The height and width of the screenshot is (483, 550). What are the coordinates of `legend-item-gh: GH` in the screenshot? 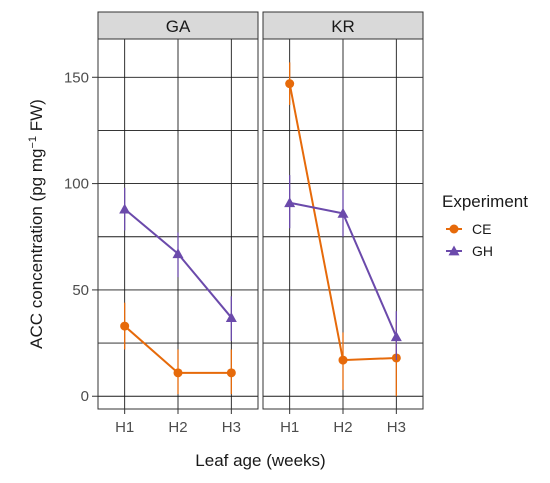 It's located at (469, 251).